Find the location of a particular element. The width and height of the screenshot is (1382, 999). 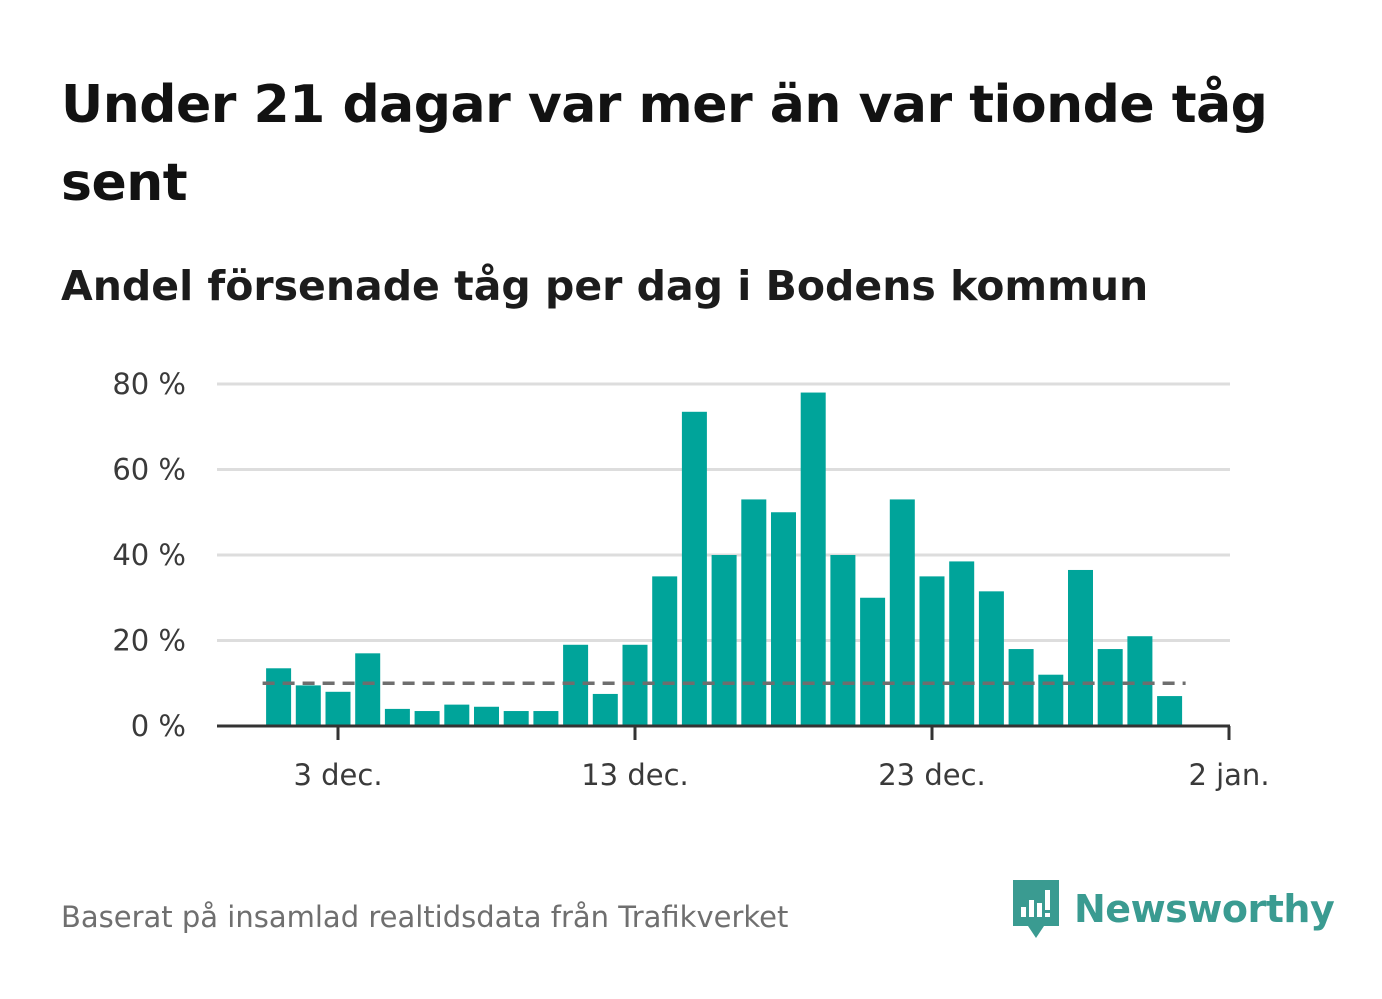

y-tick-label: 40 % is located at coordinates (149, 555).